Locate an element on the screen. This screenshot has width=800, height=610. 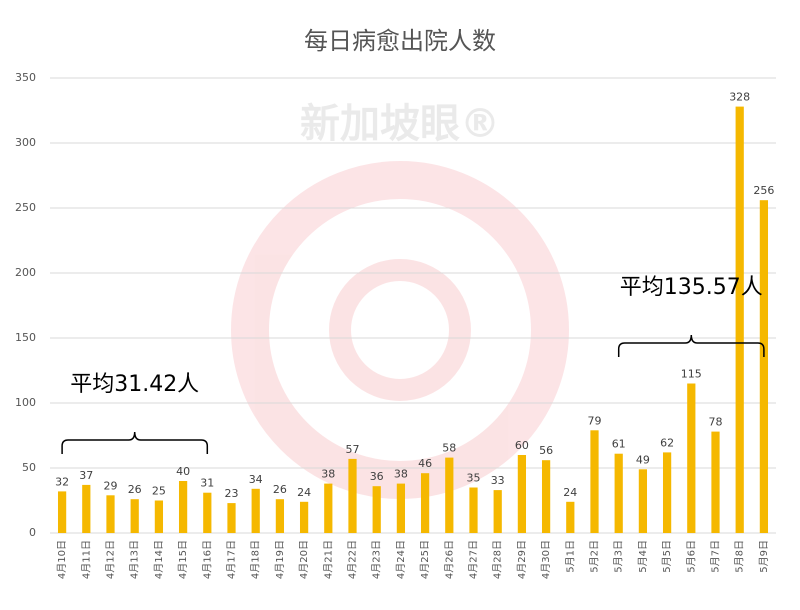
x-tick-label: 4月15日 is located at coordinates (183, 559).